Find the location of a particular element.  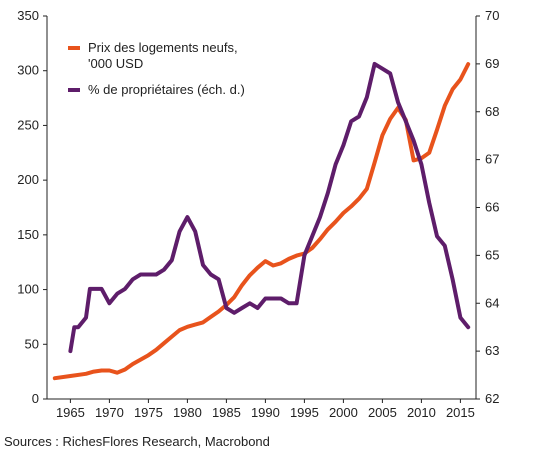

x-tick-label: 2000 is located at coordinates (343, 412).